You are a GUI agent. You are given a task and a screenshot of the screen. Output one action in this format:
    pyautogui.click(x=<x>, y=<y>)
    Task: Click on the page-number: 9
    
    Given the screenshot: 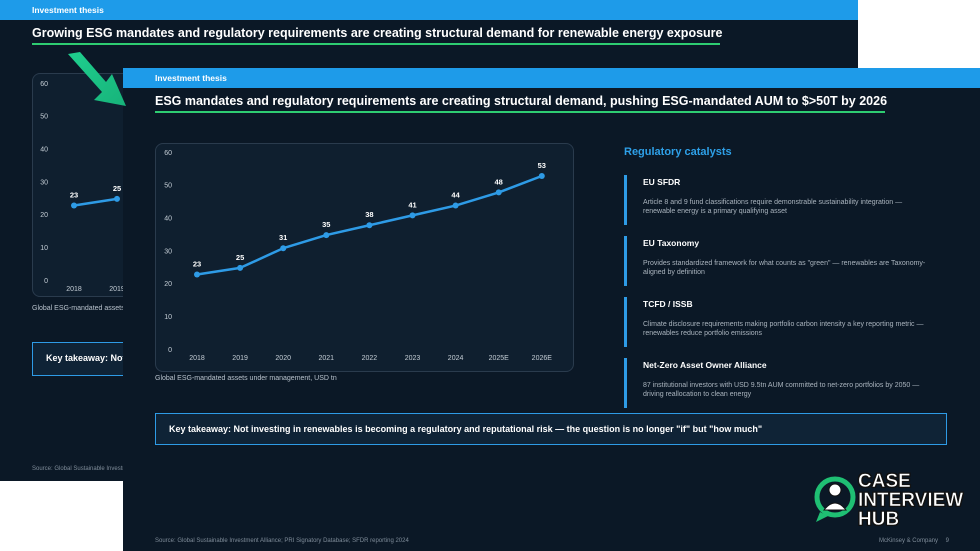 What is the action you would take?
    pyautogui.click(x=947, y=541)
    